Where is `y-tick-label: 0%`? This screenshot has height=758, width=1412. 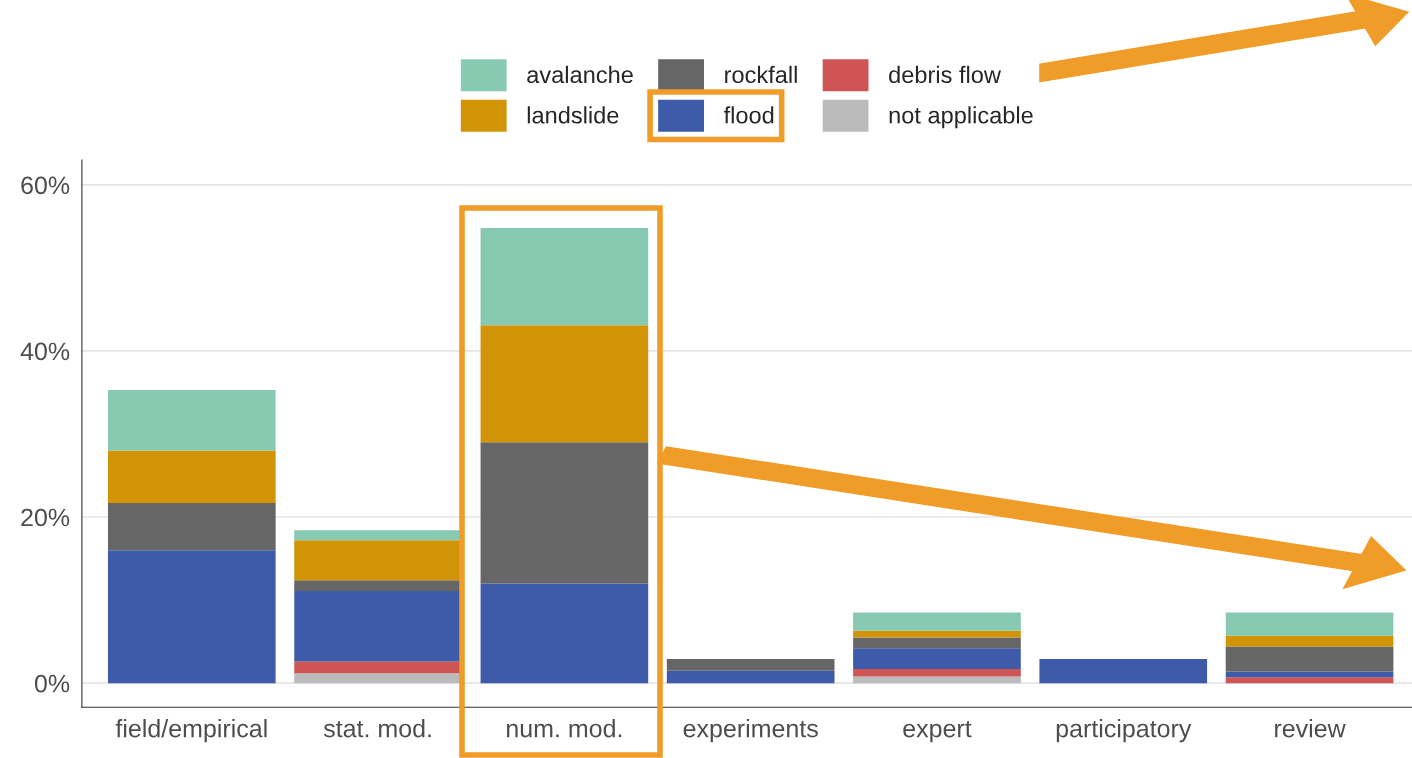
y-tick-label: 0% is located at coordinates (52, 683).